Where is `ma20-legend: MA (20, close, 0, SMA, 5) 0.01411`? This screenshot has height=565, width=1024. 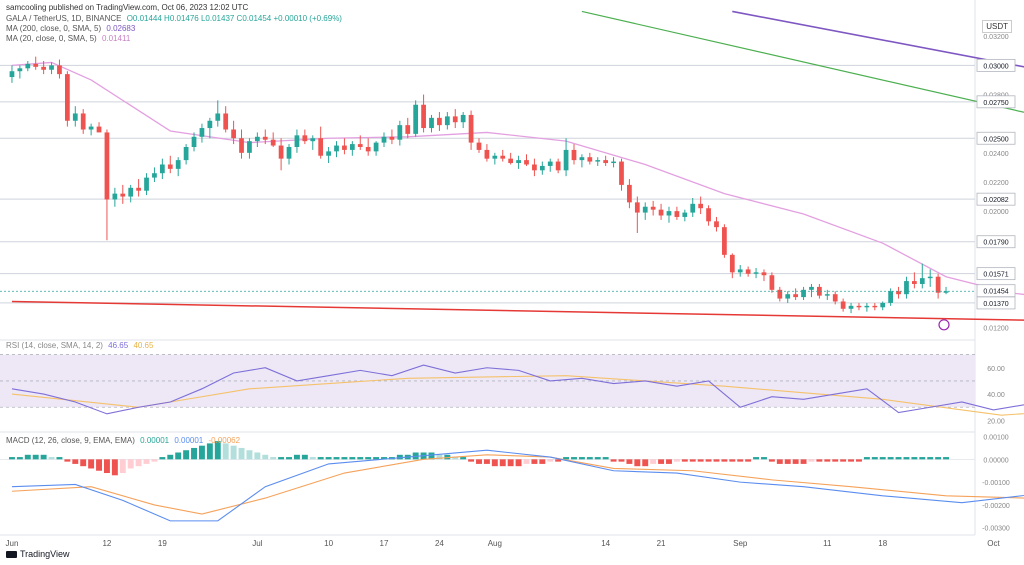
ma20-legend: MA (20, close, 0, SMA, 5) 0.01411 is located at coordinates (69, 39).